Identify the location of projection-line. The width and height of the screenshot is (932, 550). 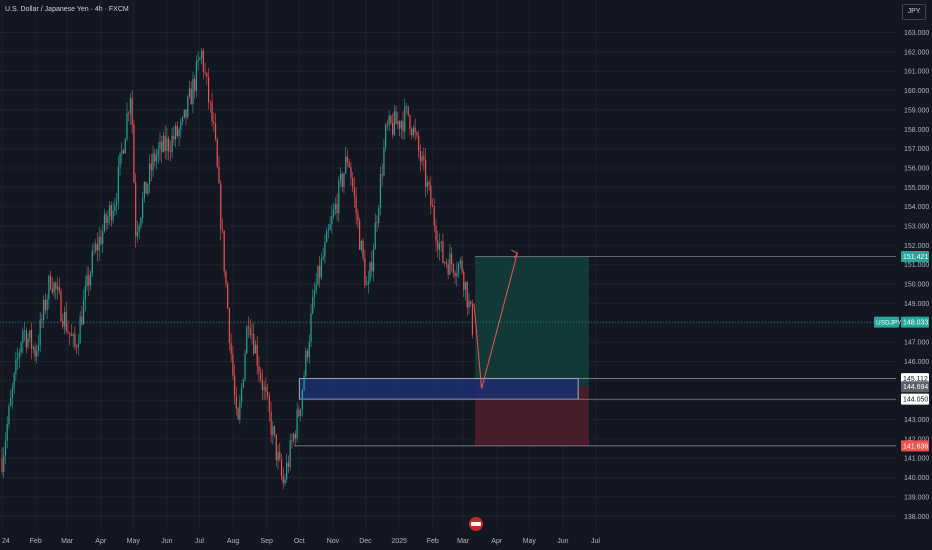
(495, 320).